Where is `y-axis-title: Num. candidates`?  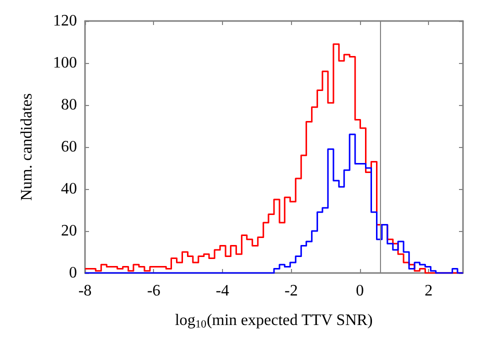 y-axis-title: Num. candidates is located at coordinates (27, 147).